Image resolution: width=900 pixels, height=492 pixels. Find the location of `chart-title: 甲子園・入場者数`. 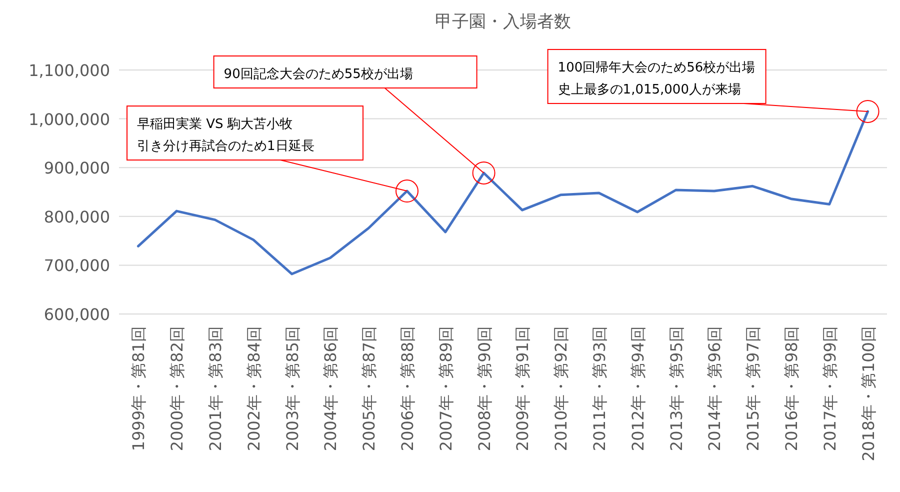

chart-title: 甲子園・入場者数 is located at coordinates (503, 22).